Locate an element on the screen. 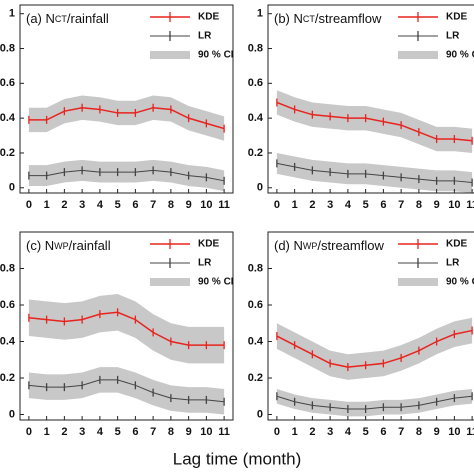 This screenshot has height=474, width=474. y-tick-label: 1 is located at coordinates (260, 14).